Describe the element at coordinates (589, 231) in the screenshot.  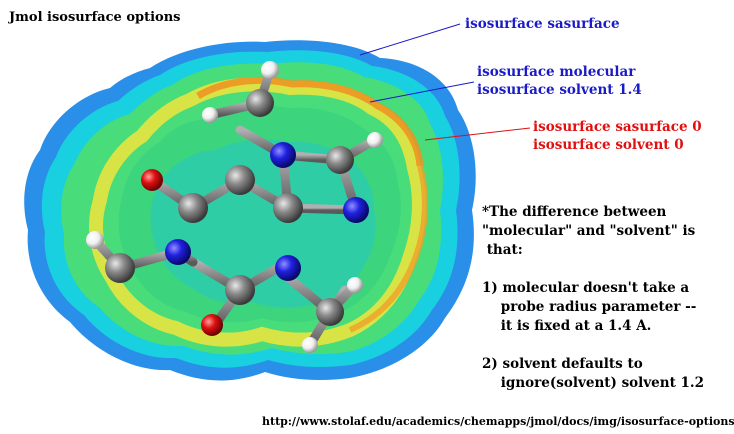
I see `note-intro-line-2: "molecular" and "solvent" is` at that location.